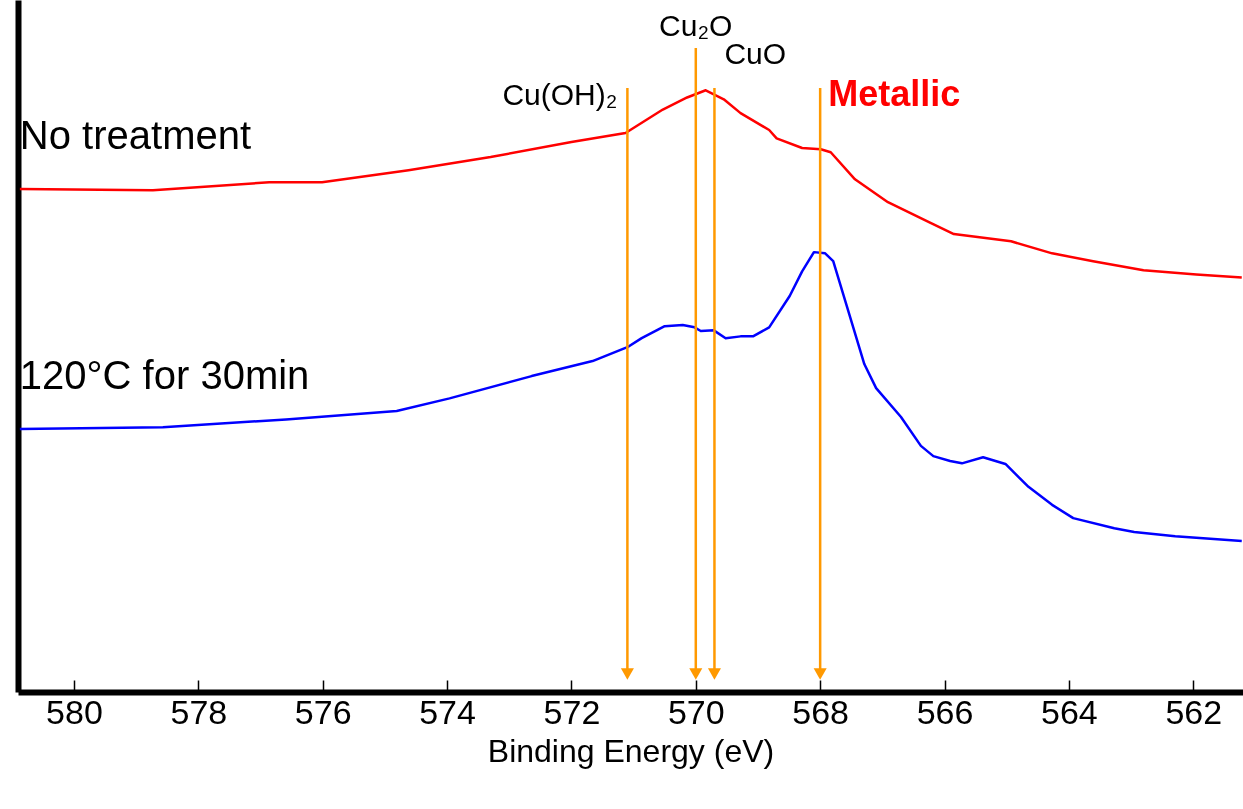 This screenshot has height=809, width=1243. What do you see at coordinates (199, 711) in the screenshot?
I see `x-tick-label: 578` at bounding box center [199, 711].